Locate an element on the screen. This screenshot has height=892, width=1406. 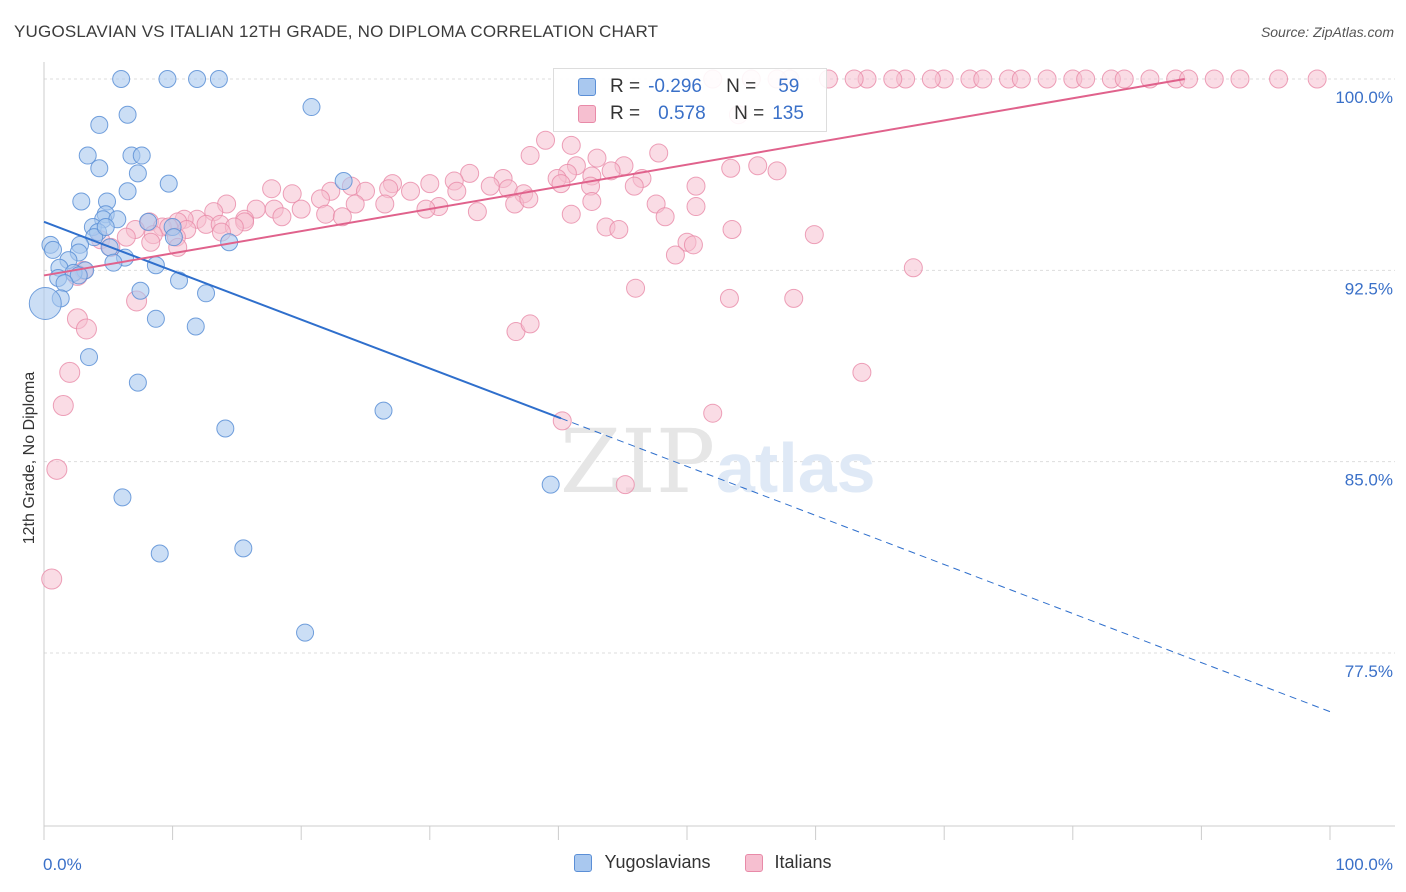
legend-n-value: 59 is located at coordinates (789, 86).